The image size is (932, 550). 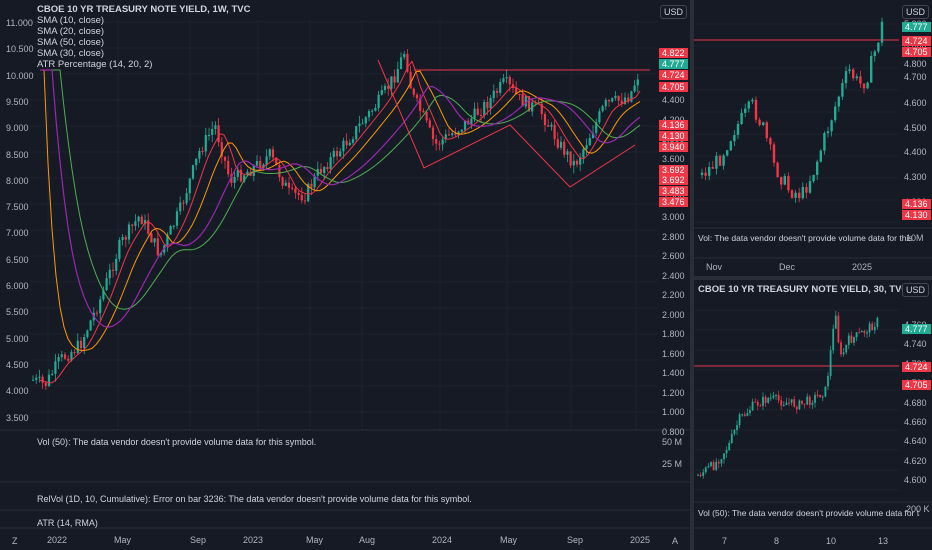 I want to click on bottom-right-scale-label: 4.640, so click(x=915, y=441).